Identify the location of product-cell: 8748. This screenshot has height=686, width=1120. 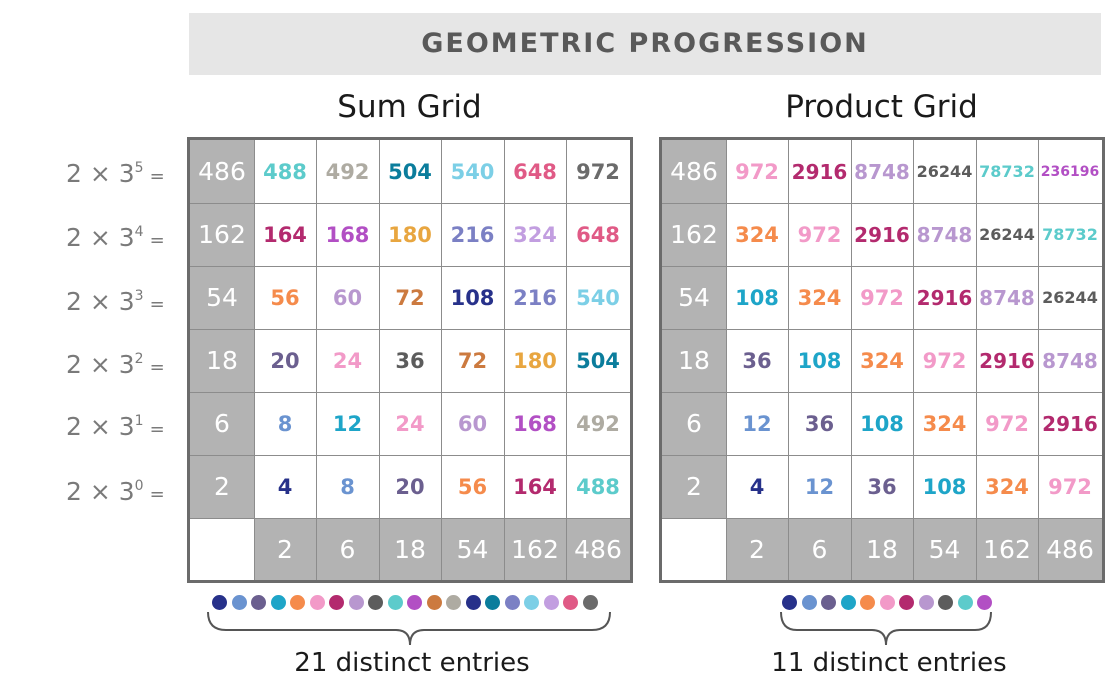
(882, 171).